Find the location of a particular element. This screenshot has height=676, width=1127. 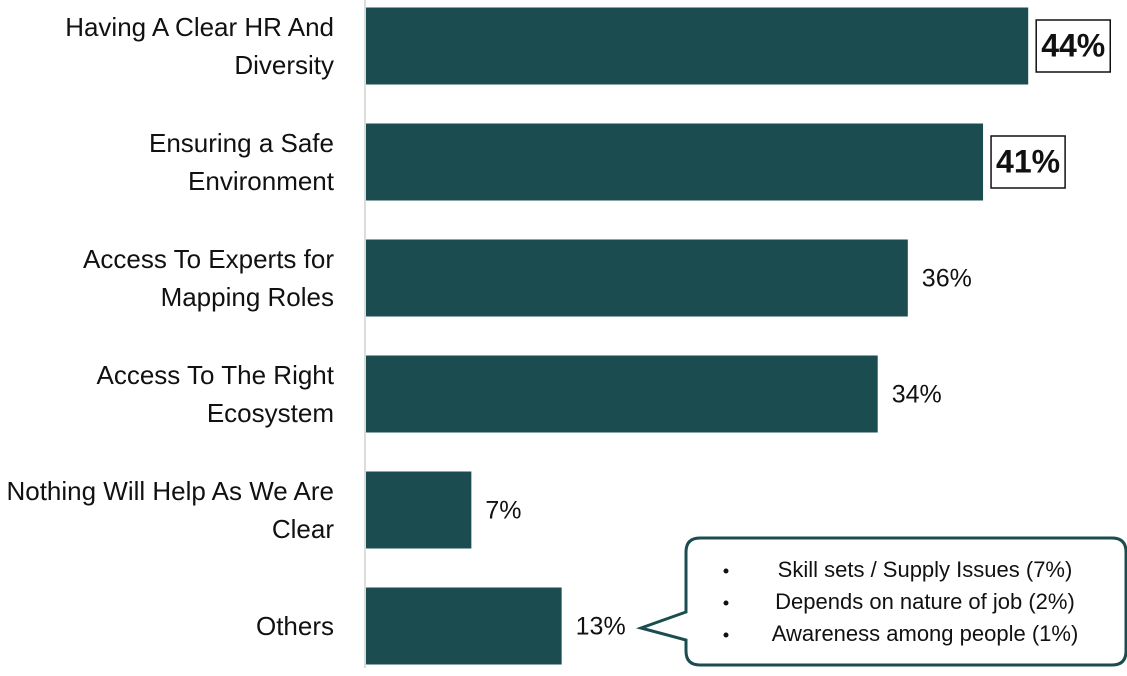

callout-text: Depends on nature of job (2%) is located at coordinates (925, 601).